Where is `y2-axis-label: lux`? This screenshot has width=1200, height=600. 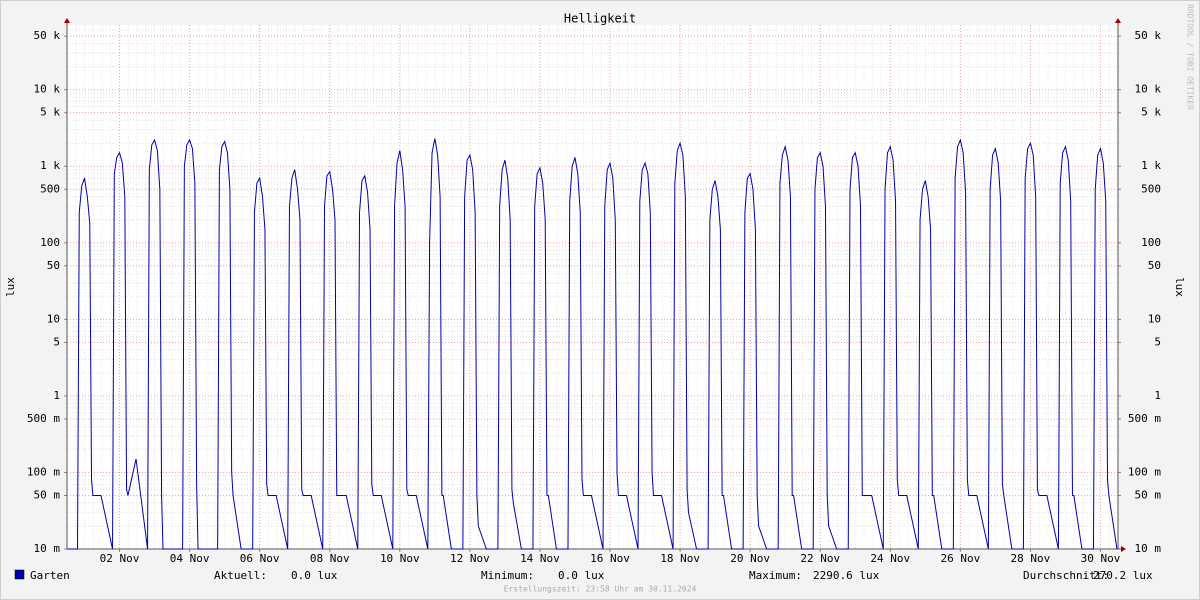
y2-axis-label: lux is located at coordinates (1179, 287).